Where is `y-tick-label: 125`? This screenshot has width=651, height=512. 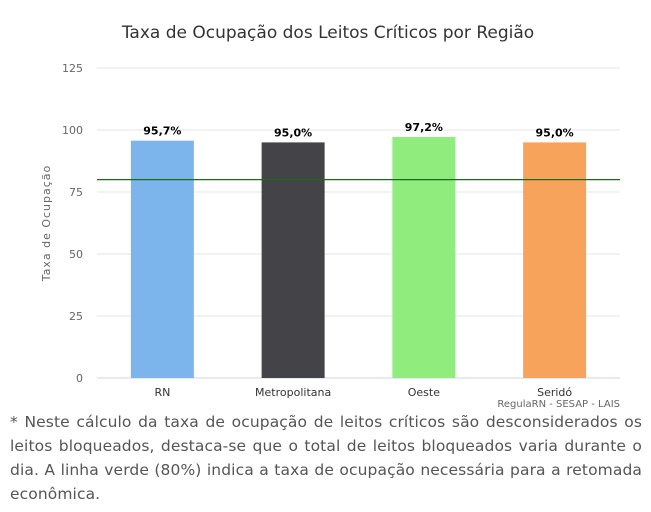
y-tick-label: 125 is located at coordinates (72, 68).